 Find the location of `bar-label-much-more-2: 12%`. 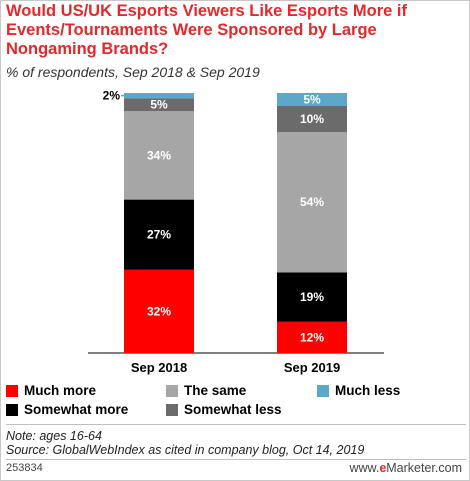

bar-label-much-more-2: 12% is located at coordinates (312, 337).